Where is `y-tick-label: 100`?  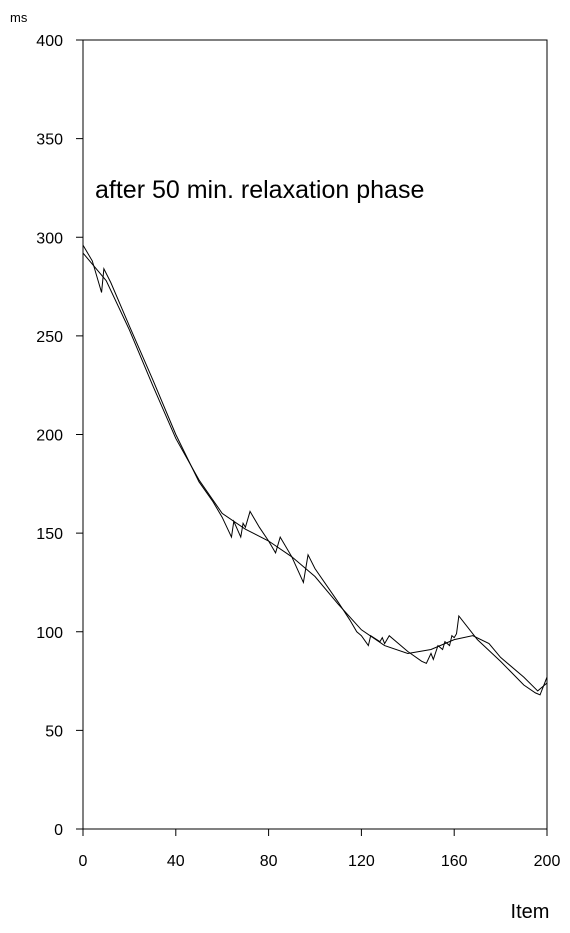
y-tick-label: 100 is located at coordinates (49, 633).